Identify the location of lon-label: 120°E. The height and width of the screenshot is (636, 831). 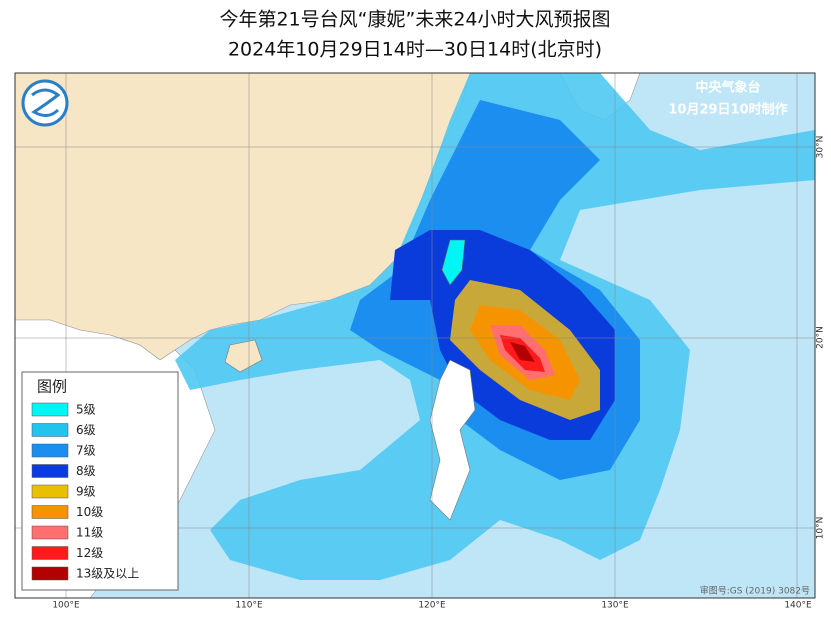
(432, 606).